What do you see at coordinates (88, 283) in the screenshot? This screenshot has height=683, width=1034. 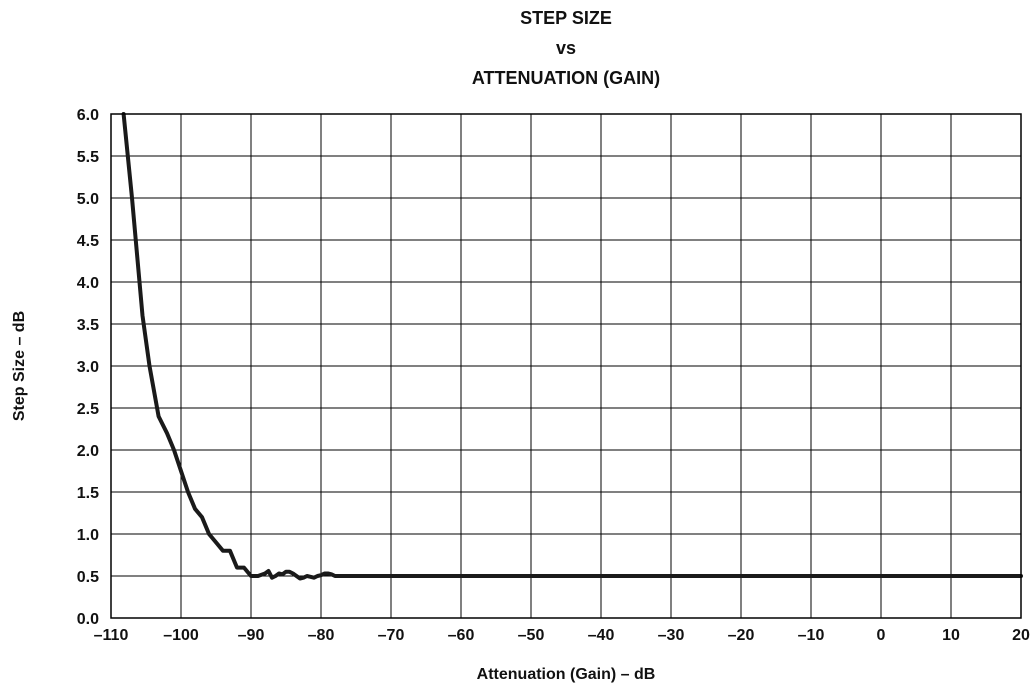 I see `y-tick-label: 4.0` at bounding box center [88, 283].